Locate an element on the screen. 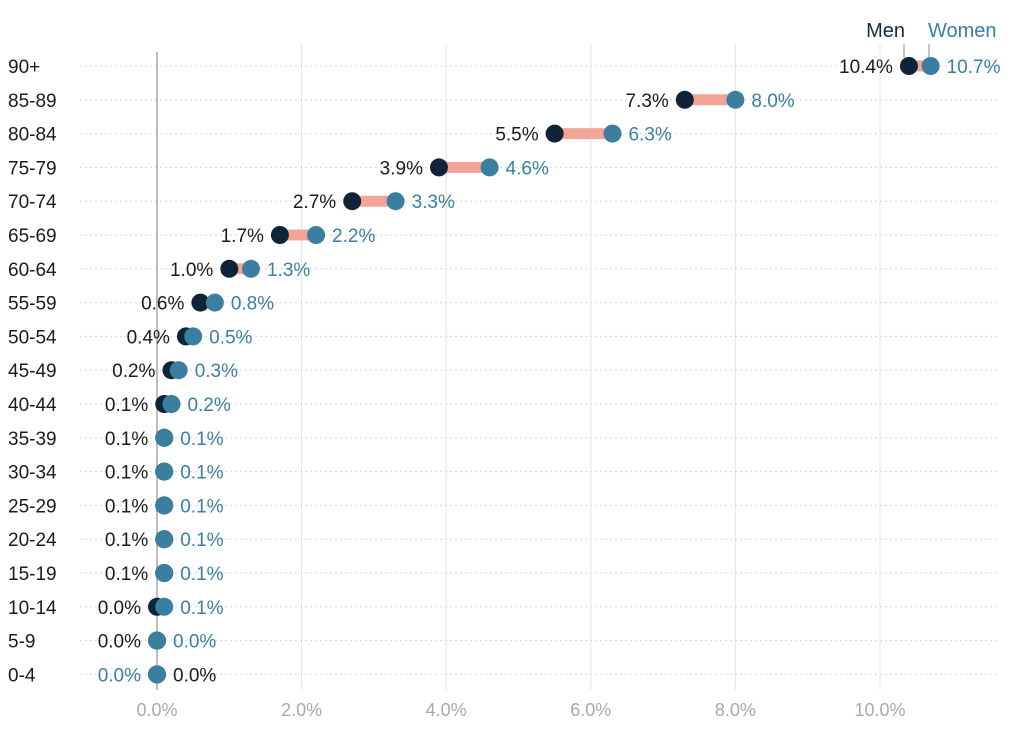  category-label: 15-19 is located at coordinates (32, 574).